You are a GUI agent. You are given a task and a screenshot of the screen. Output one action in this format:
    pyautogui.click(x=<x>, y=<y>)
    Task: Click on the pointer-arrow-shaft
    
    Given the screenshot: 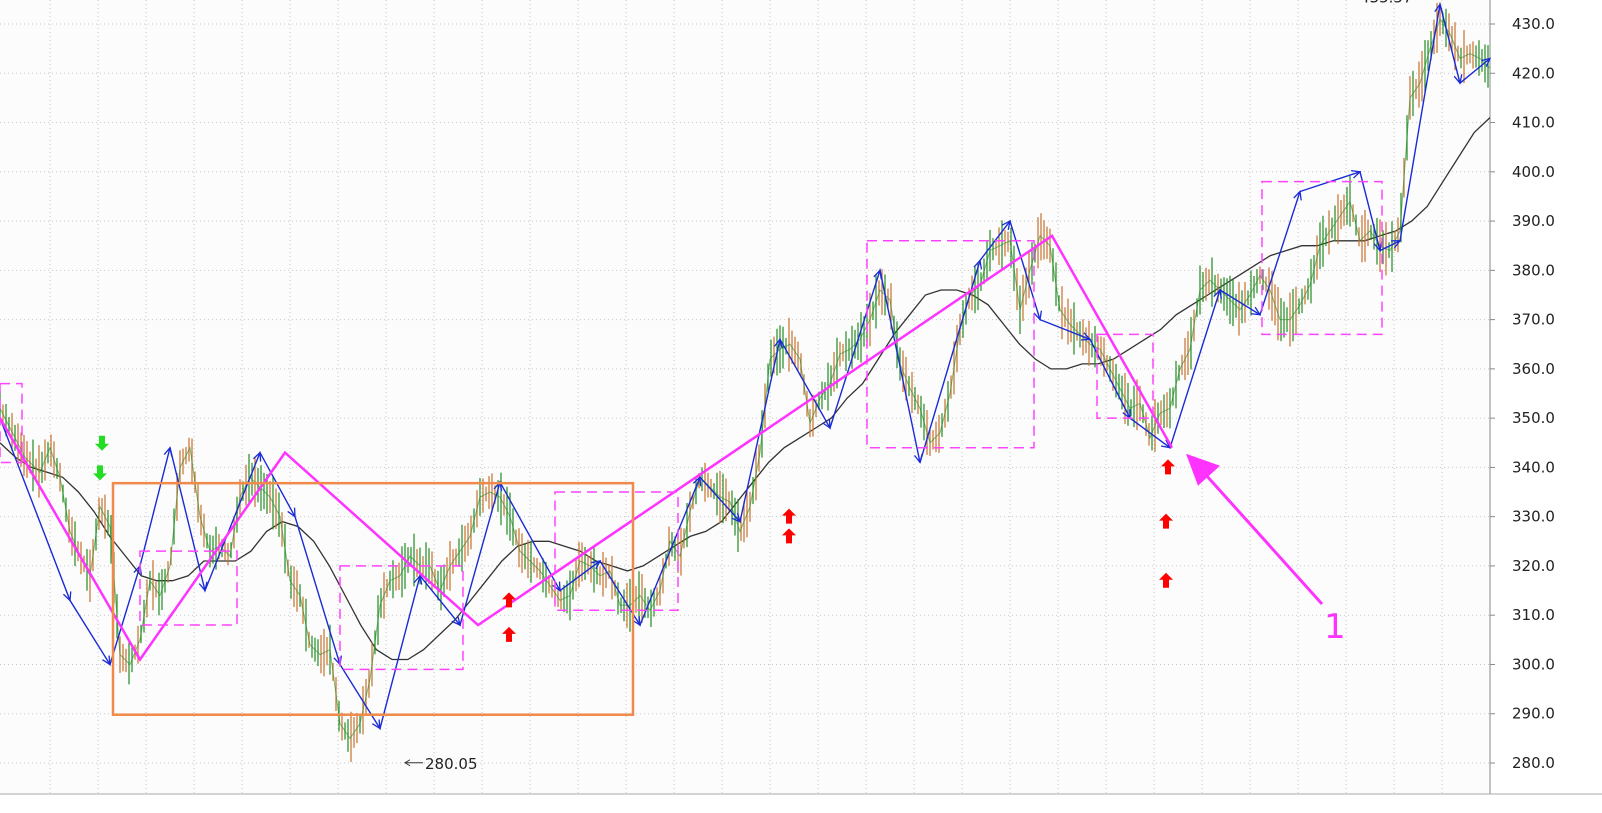 What is the action you would take?
    pyautogui.click(x=1258, y=533)
    